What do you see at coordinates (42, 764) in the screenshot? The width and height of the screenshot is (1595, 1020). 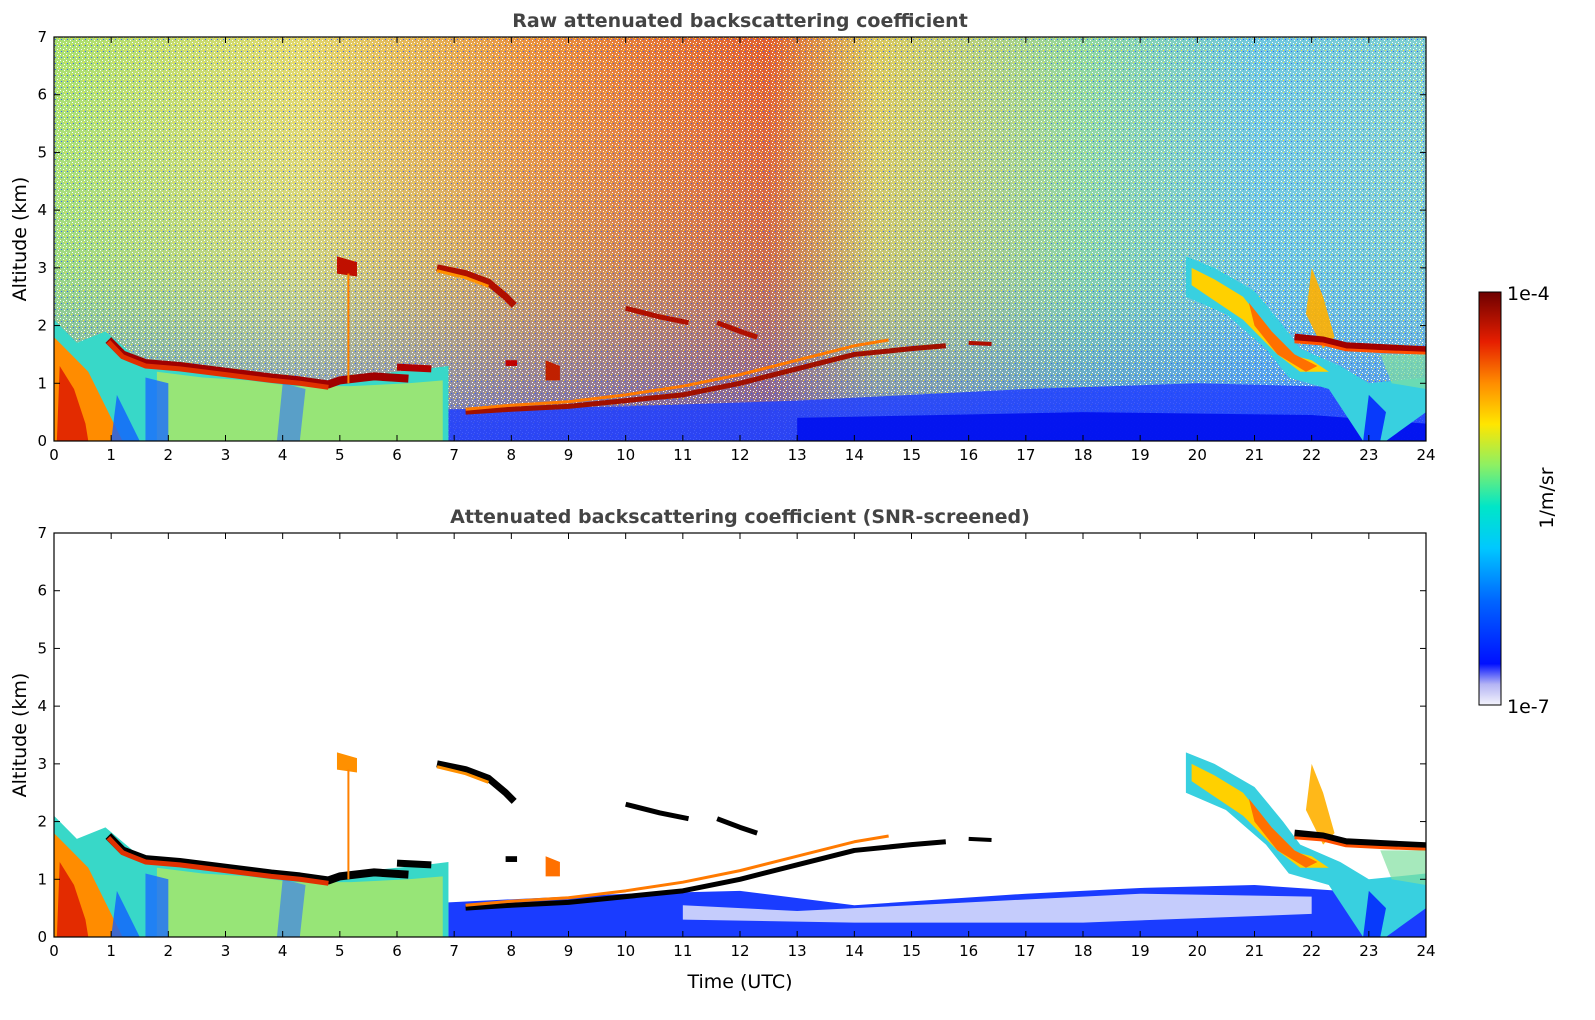 I see `y-tick-label: 3` at bounding box center [42, 764].